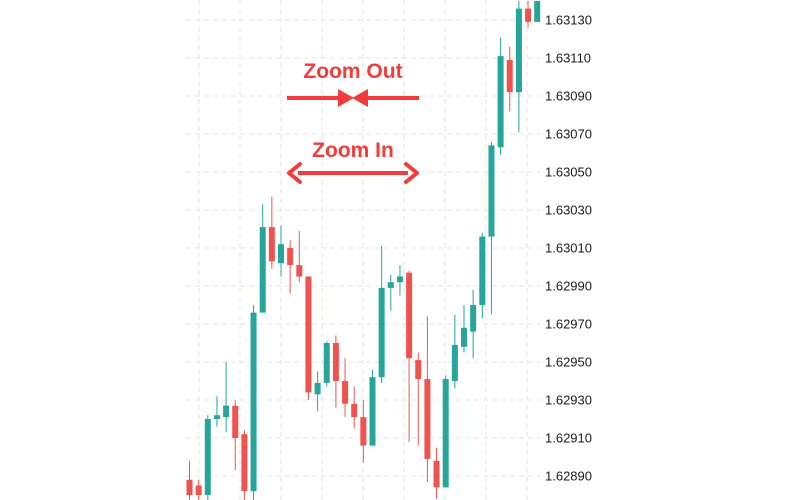 The height and width of the screenshot is (500, 800). I want to click on zoom-out-label: Zoom Out, so click(352, 71).